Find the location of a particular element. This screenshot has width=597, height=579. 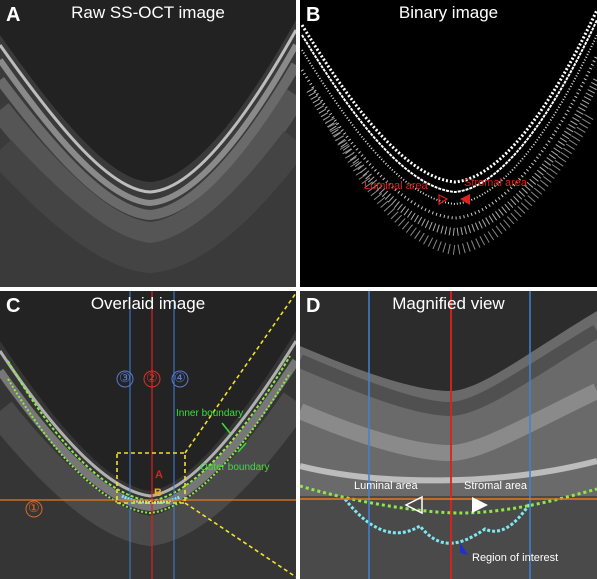

region-of-interest-label: Region of interest is located at coordinates (515, 558).